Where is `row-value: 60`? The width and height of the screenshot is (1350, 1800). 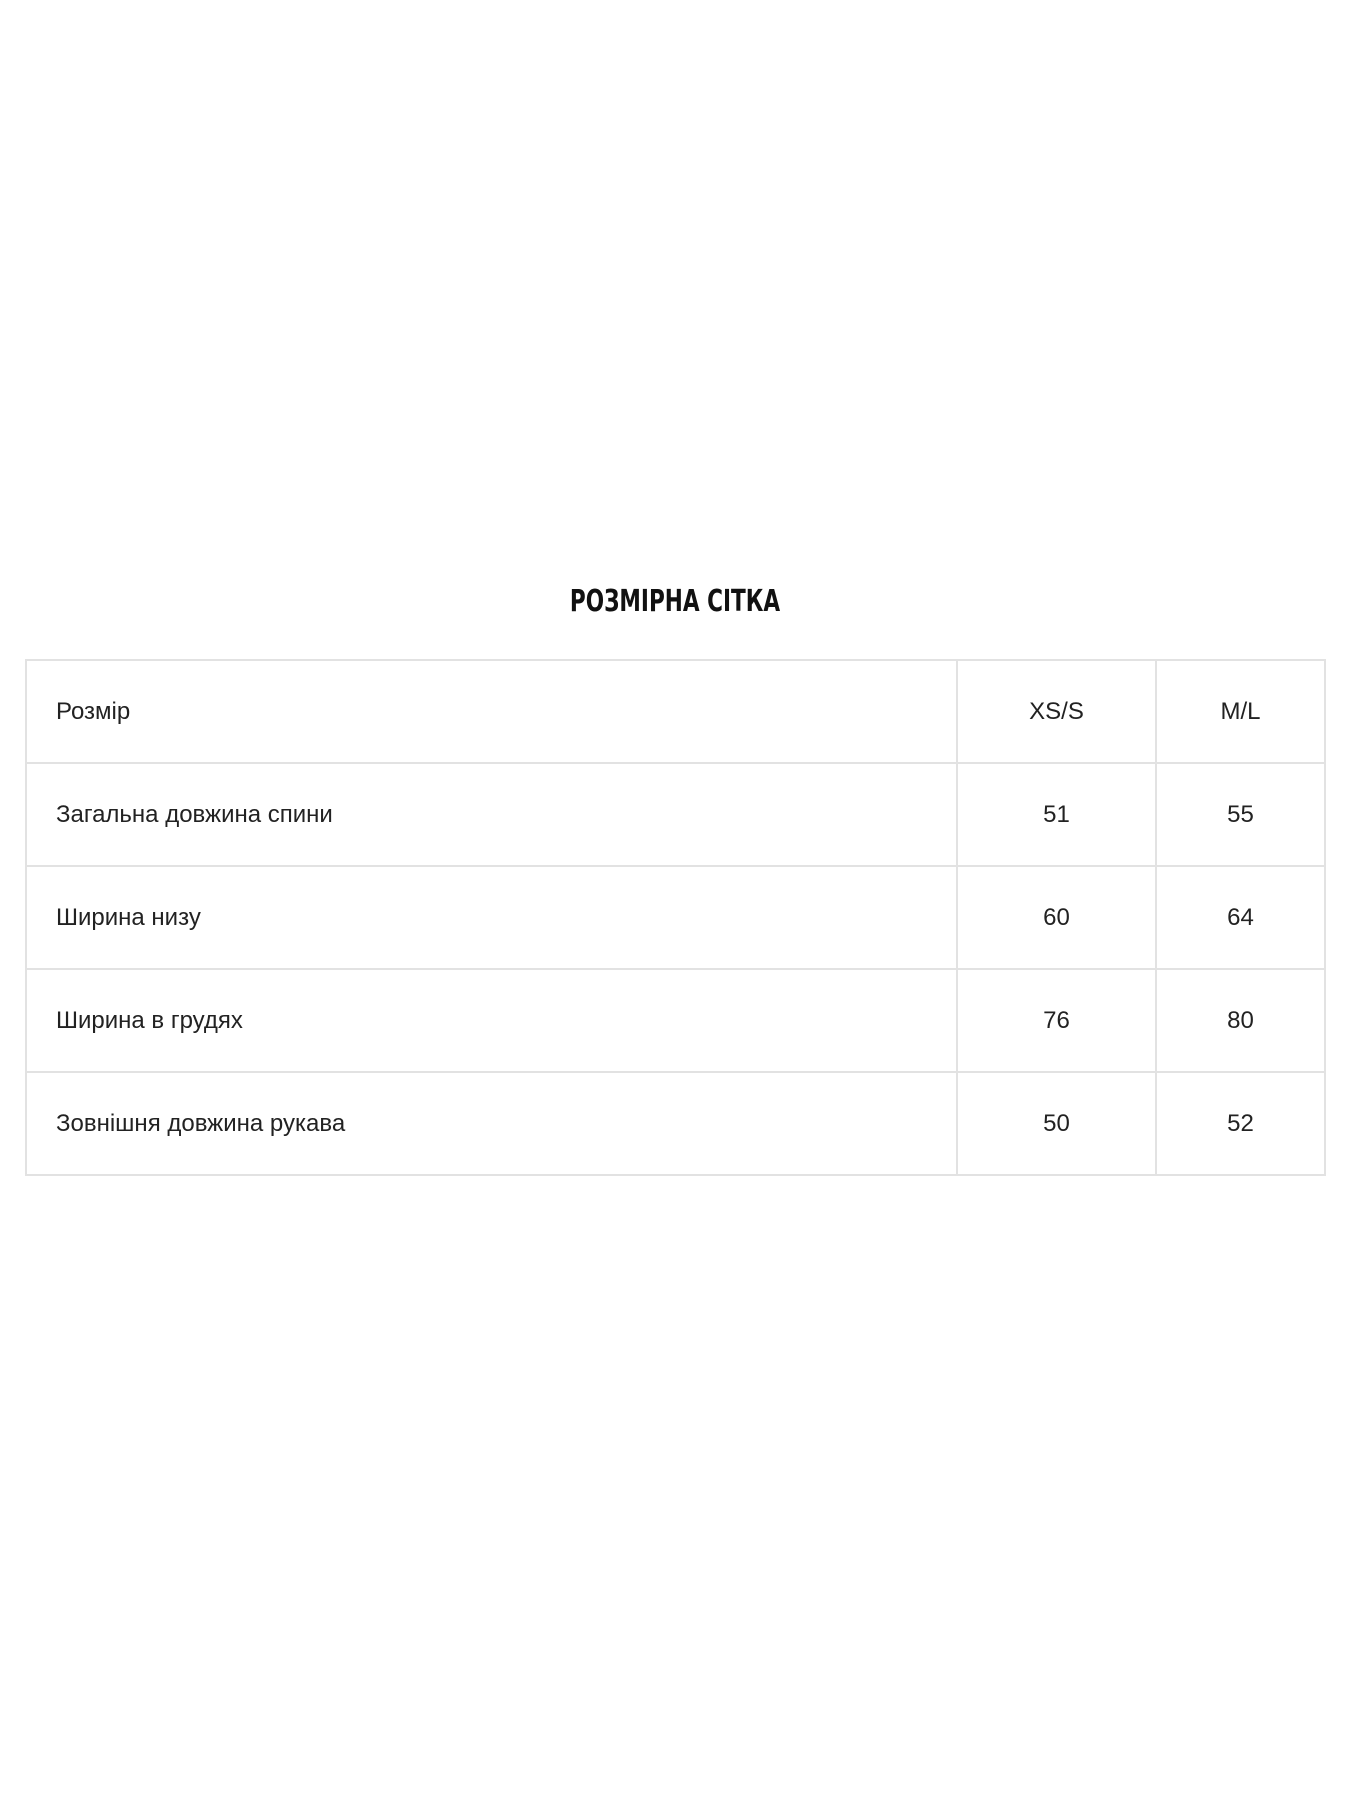
row-value: 60 is located at coordinates (1056, 917).